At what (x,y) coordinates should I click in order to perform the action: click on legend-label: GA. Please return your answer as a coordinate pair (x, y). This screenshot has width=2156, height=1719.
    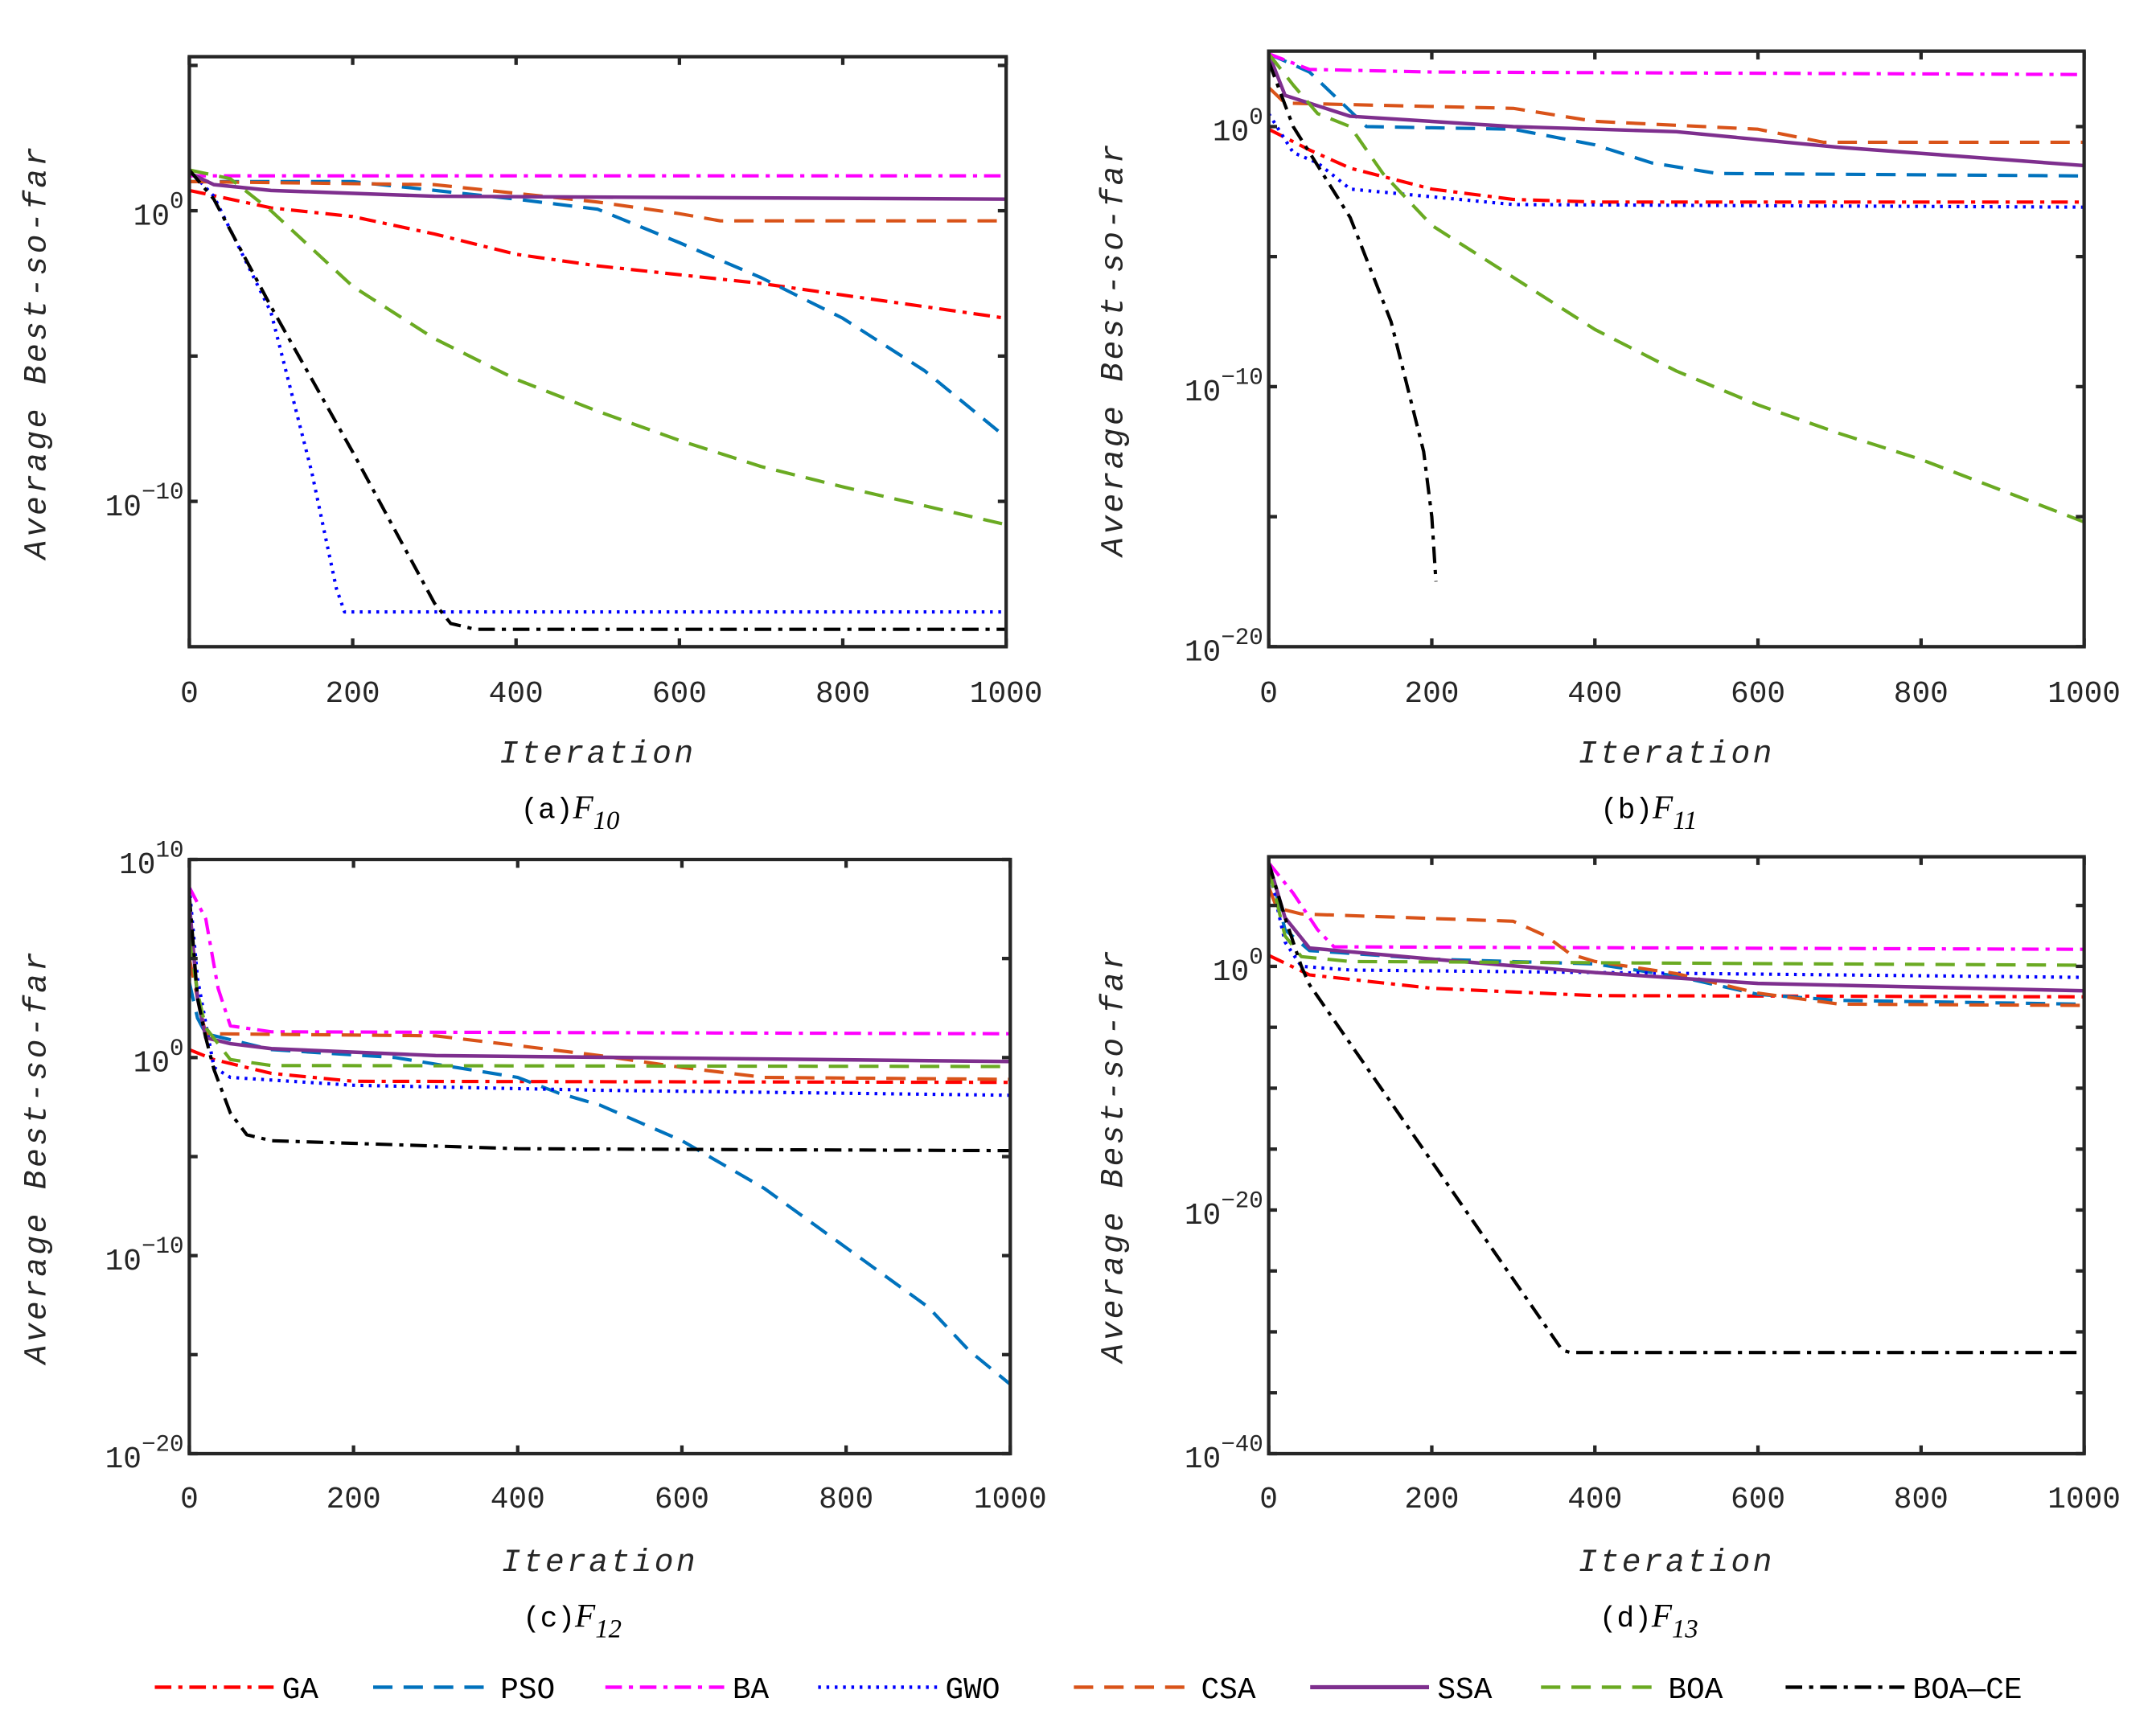
    Looking at the image, I should click on (300, 1691).